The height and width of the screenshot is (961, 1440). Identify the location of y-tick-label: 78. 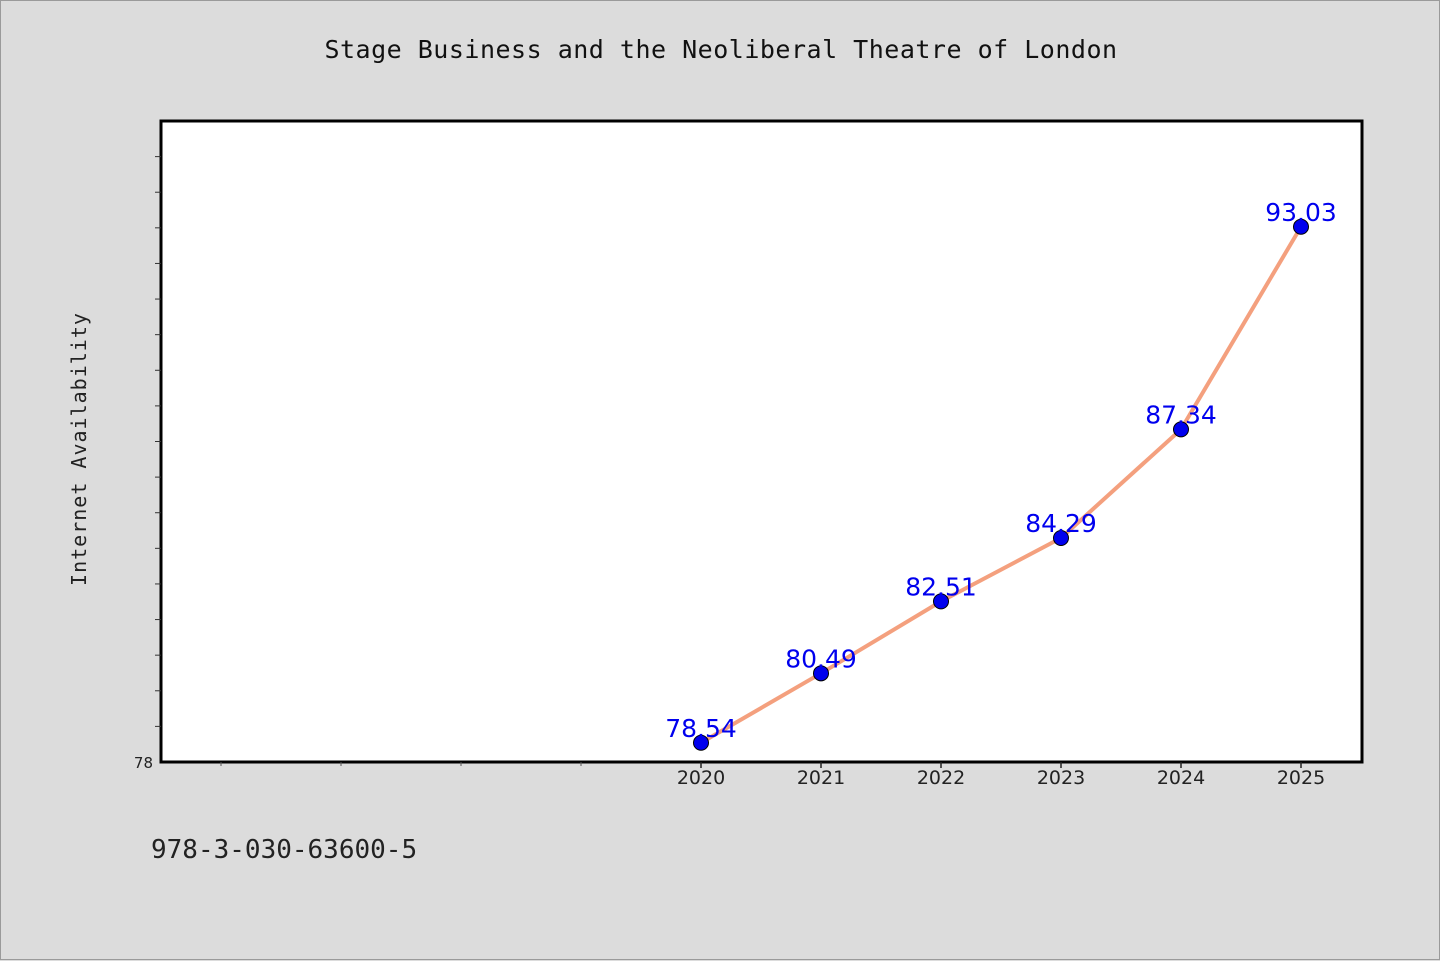
(143, 763).